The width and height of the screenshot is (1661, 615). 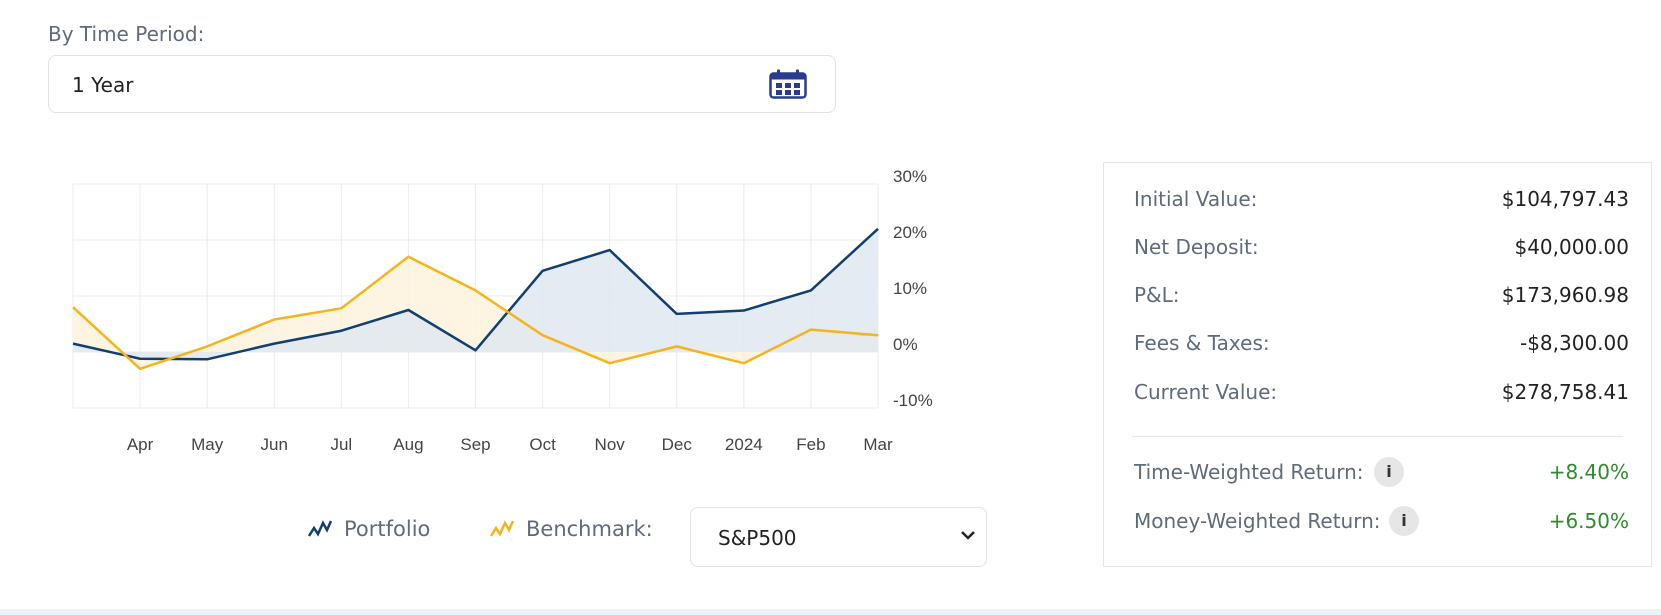 What do you see at coordinates (1565, 199) in the screenshot?
I see `summary-value: $104,797.43` at bounding box center [1565, 199].